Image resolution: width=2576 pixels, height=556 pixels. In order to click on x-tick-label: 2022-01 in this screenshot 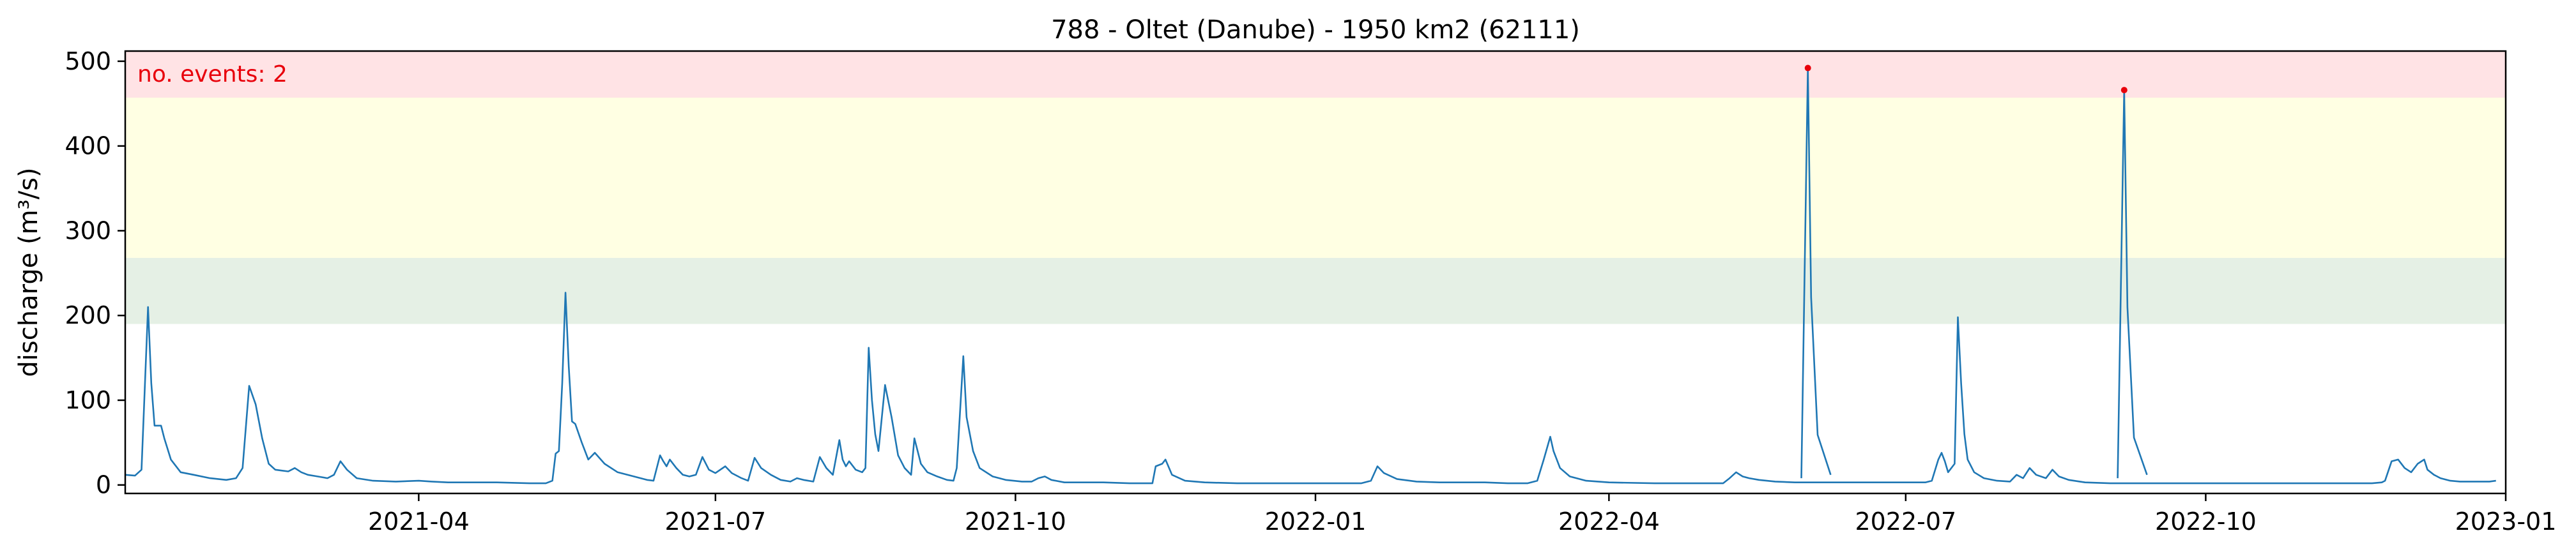, I will do `click(1316, 521)`.